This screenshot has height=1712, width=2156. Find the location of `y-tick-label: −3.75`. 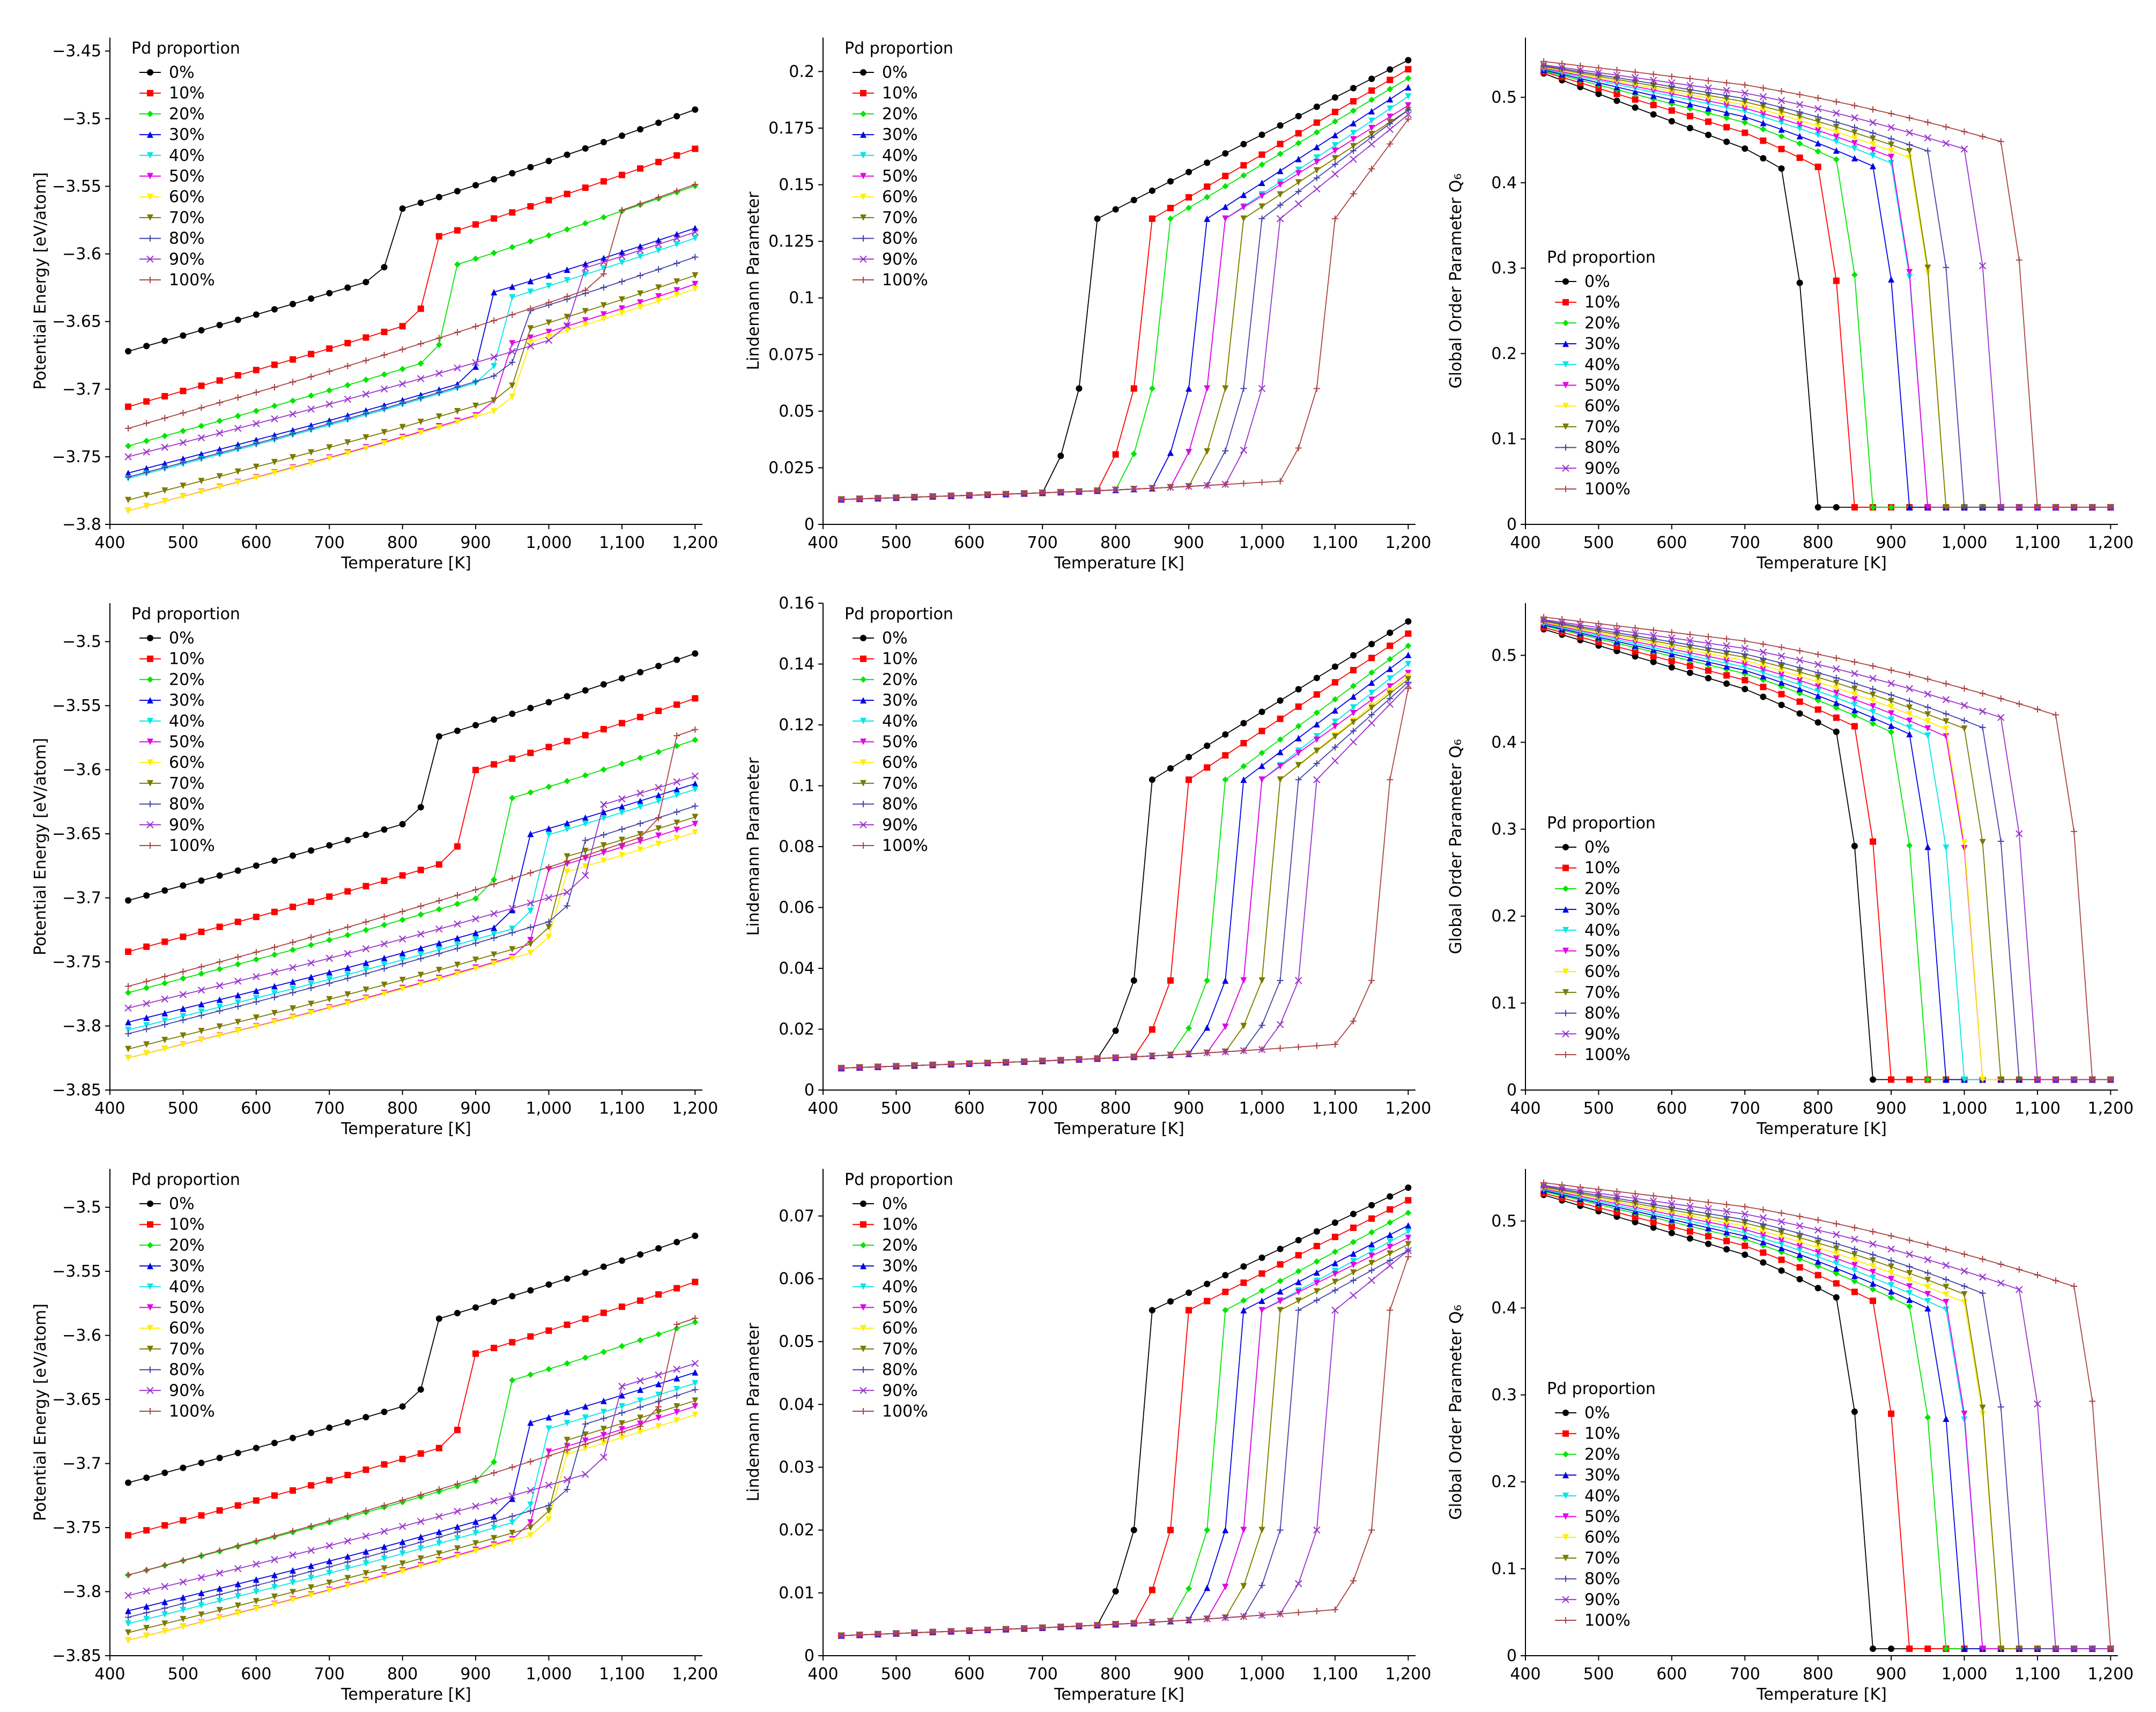

y-tick-label: −3.75 is located at coordinates (76, 457).